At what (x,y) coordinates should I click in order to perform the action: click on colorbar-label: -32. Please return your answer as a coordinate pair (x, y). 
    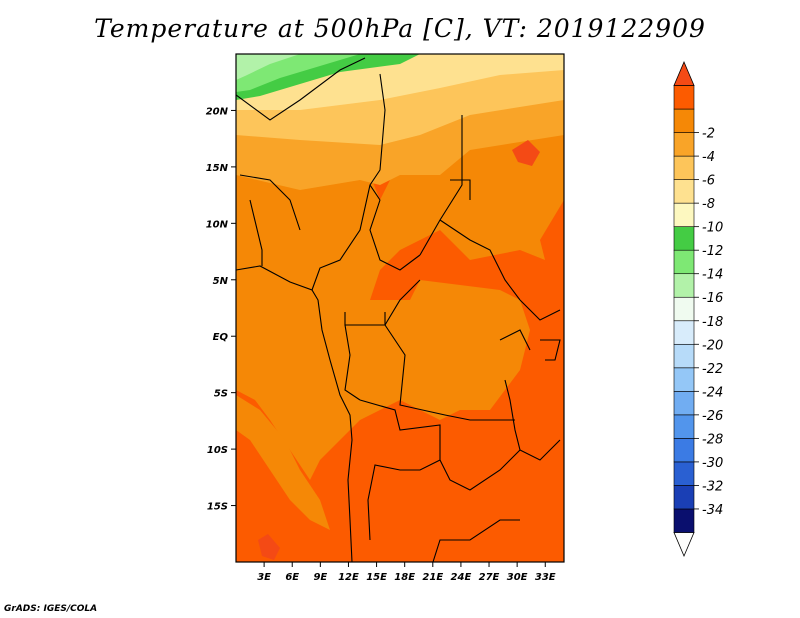
    Looking at the image, I should click on (712, 486).